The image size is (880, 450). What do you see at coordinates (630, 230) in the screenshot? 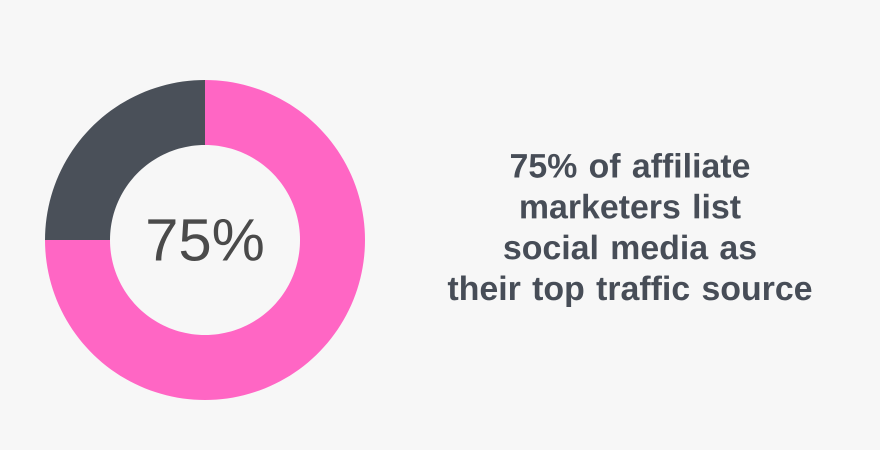
I see `text: 75% of affiliate marketers list social media as their top traffic source` at bounding box center [630, 230].